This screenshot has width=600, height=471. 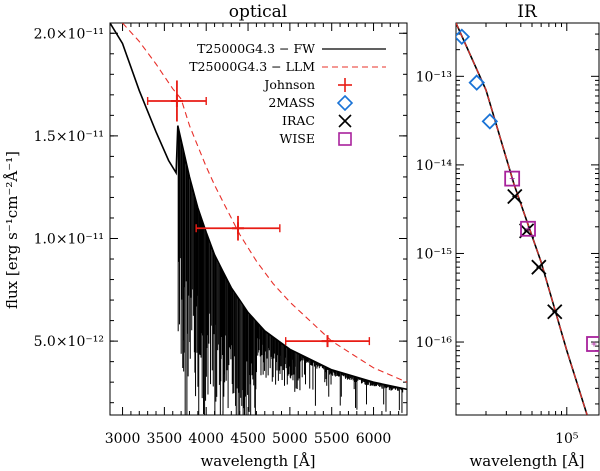 What do you see at coordinates (332, 439) in the screenshot?
I see `optical-xtick-label: 5500` at bounding box center [332, 439].